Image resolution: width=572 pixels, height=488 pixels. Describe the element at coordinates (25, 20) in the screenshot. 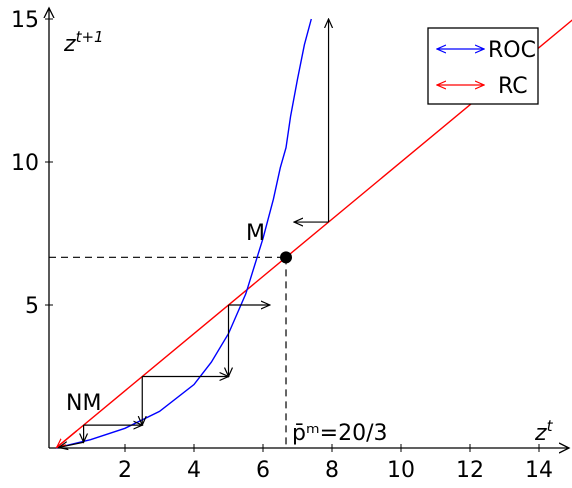

I see `y-tick-label: 15` at that location.